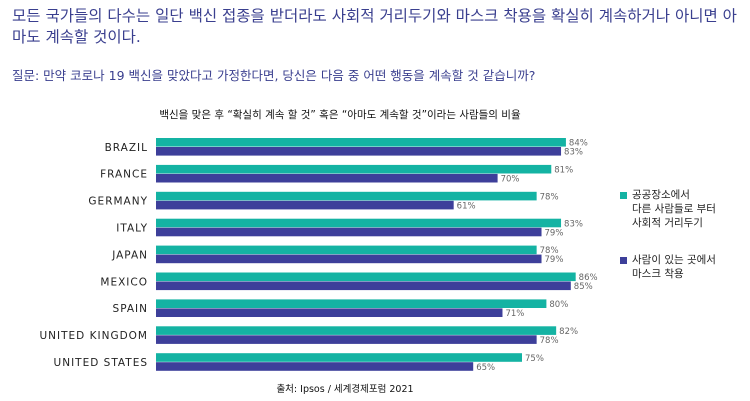 This screenshot has width=750, height=401. Describe the element at coordinates (510, 180) in the screenshot. I see `value-label-france-series-2: 70%` at that location.